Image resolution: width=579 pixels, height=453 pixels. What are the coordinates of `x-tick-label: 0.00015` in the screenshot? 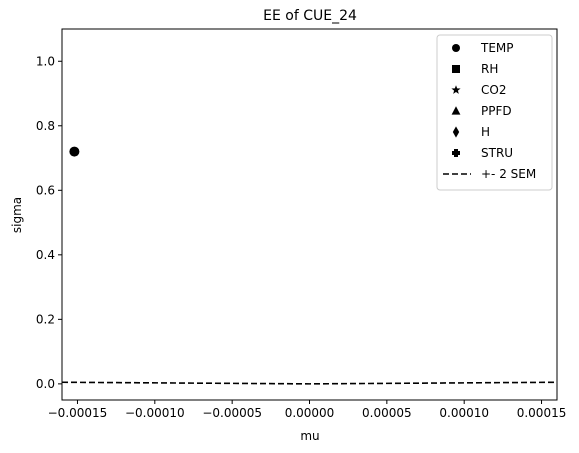 It's located at (542, 413).